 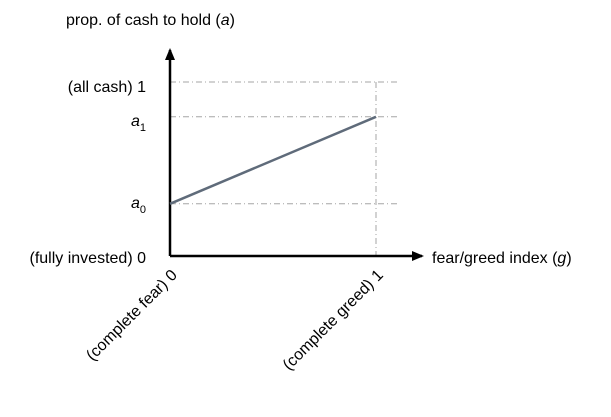 I want to click on y-tick-label-a1: a1, so click(x=138, y=123).